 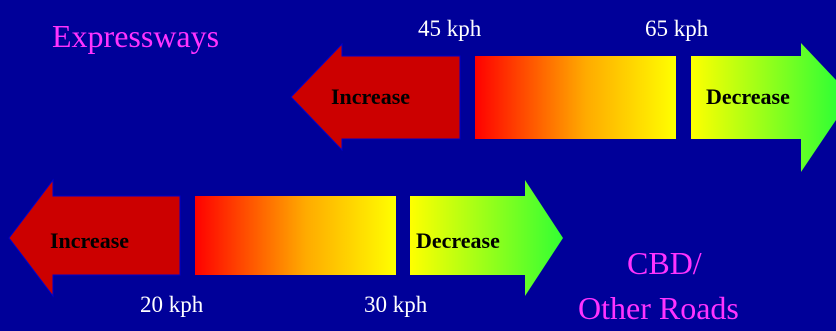 I want to click on bottom-high-speed-label: 30 kph, so click(x=396, y=304).